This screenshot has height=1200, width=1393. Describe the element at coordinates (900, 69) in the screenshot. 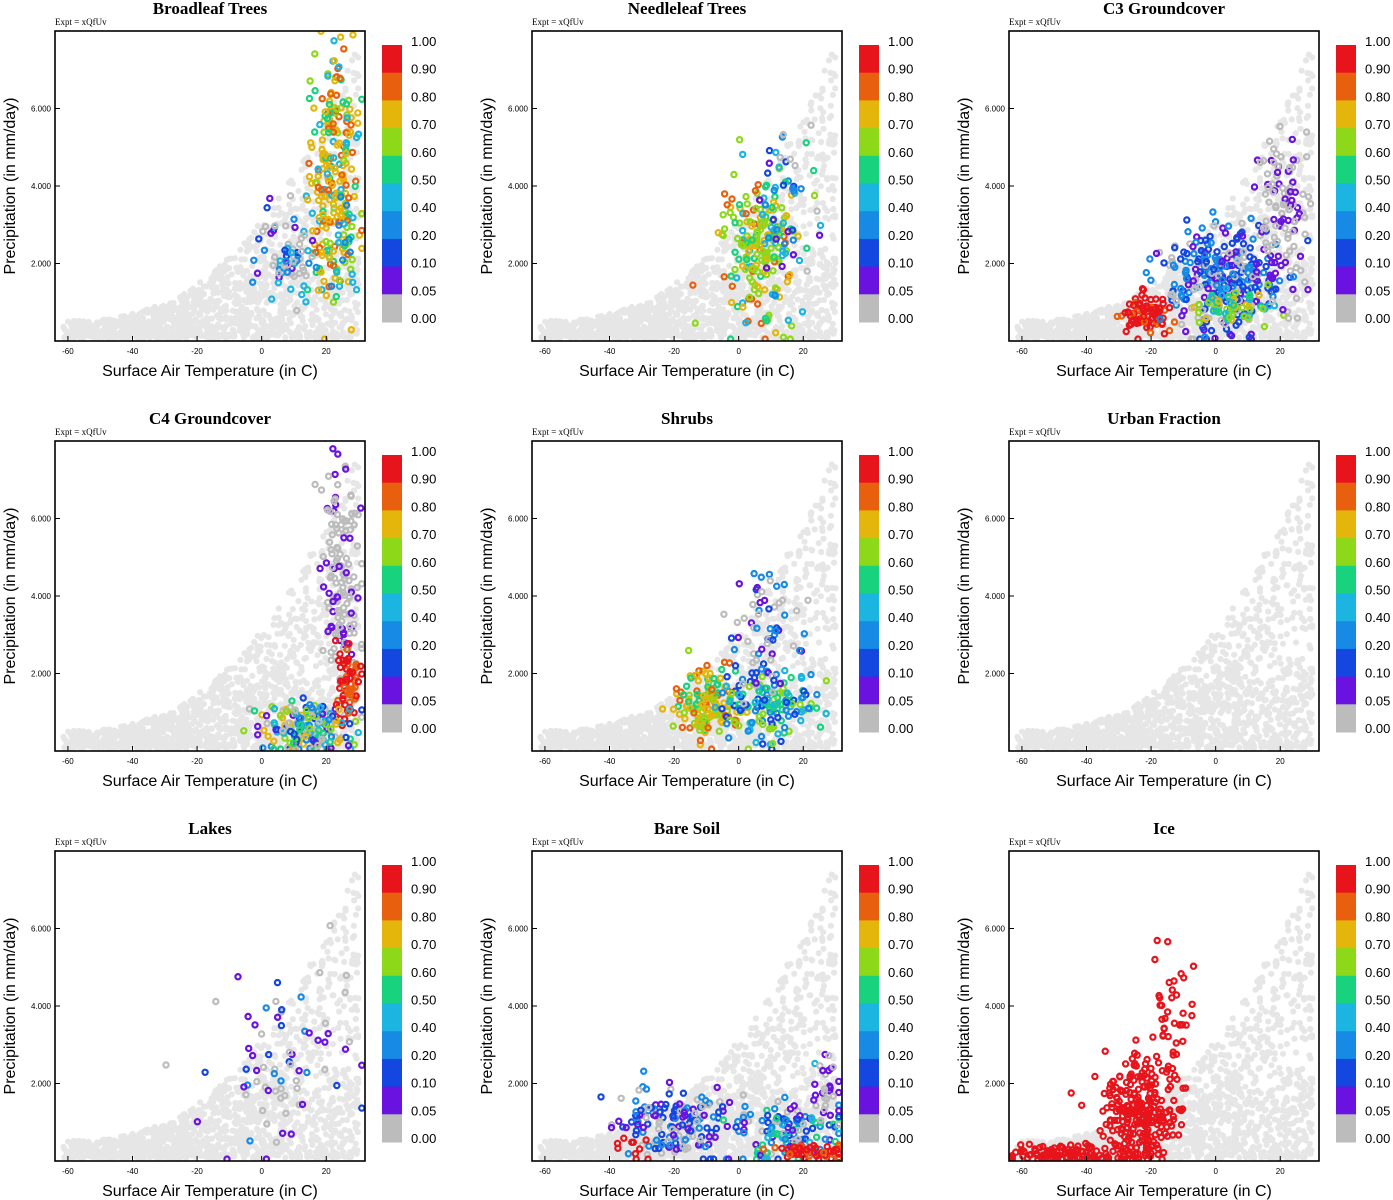

I see `colorbar-label: 0.90` at that location.